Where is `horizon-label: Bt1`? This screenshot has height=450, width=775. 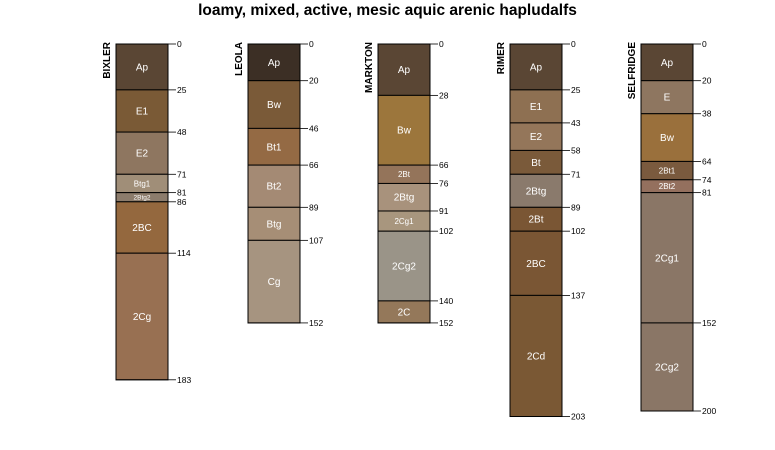
horizon-label: Bt1 is located at coordinates (273, 147).